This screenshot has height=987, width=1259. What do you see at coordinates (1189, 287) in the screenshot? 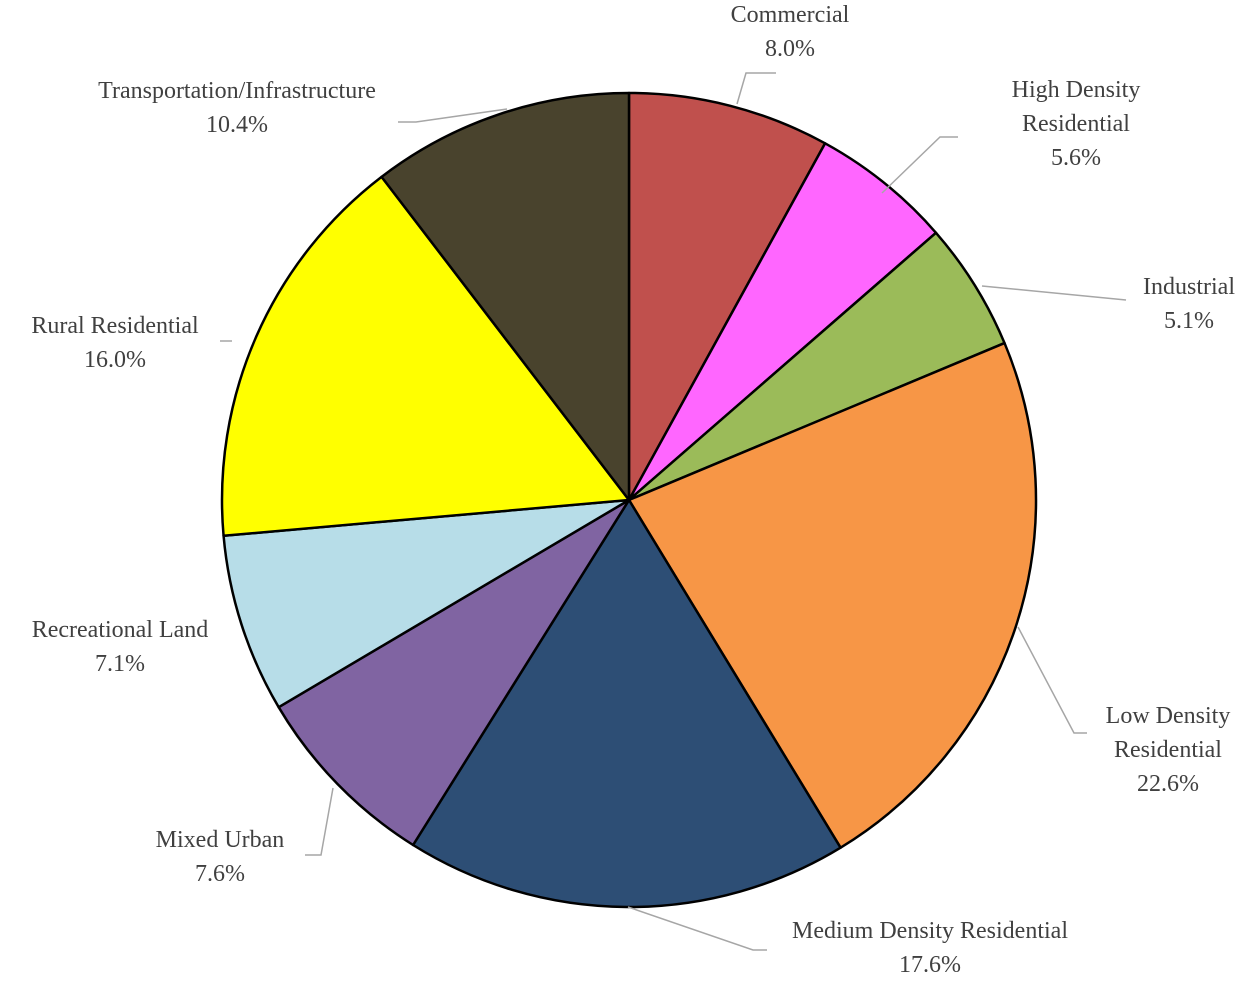
I see `data-label-line: Industrial` at bounding box center [1189, 287].